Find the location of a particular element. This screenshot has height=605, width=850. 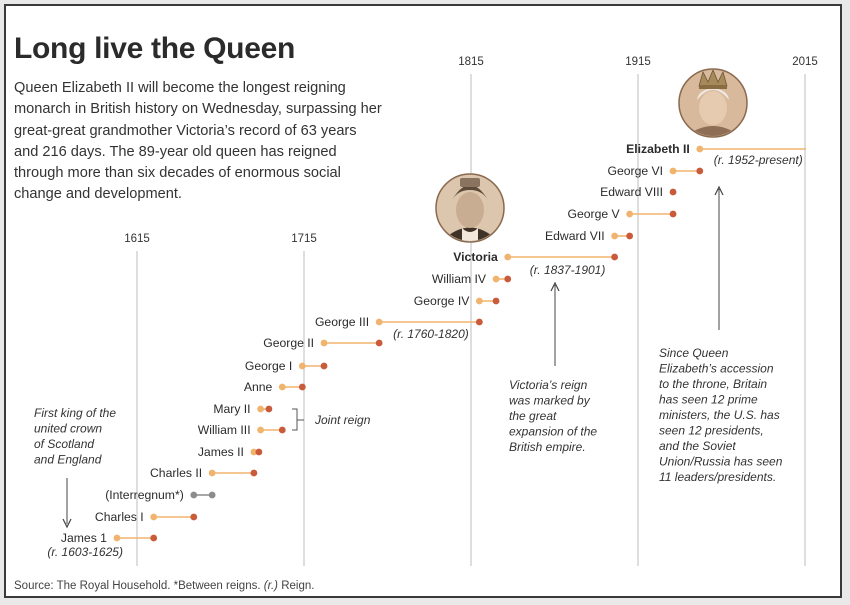

reign-label: Mary II is located at coordinates (231, 409).